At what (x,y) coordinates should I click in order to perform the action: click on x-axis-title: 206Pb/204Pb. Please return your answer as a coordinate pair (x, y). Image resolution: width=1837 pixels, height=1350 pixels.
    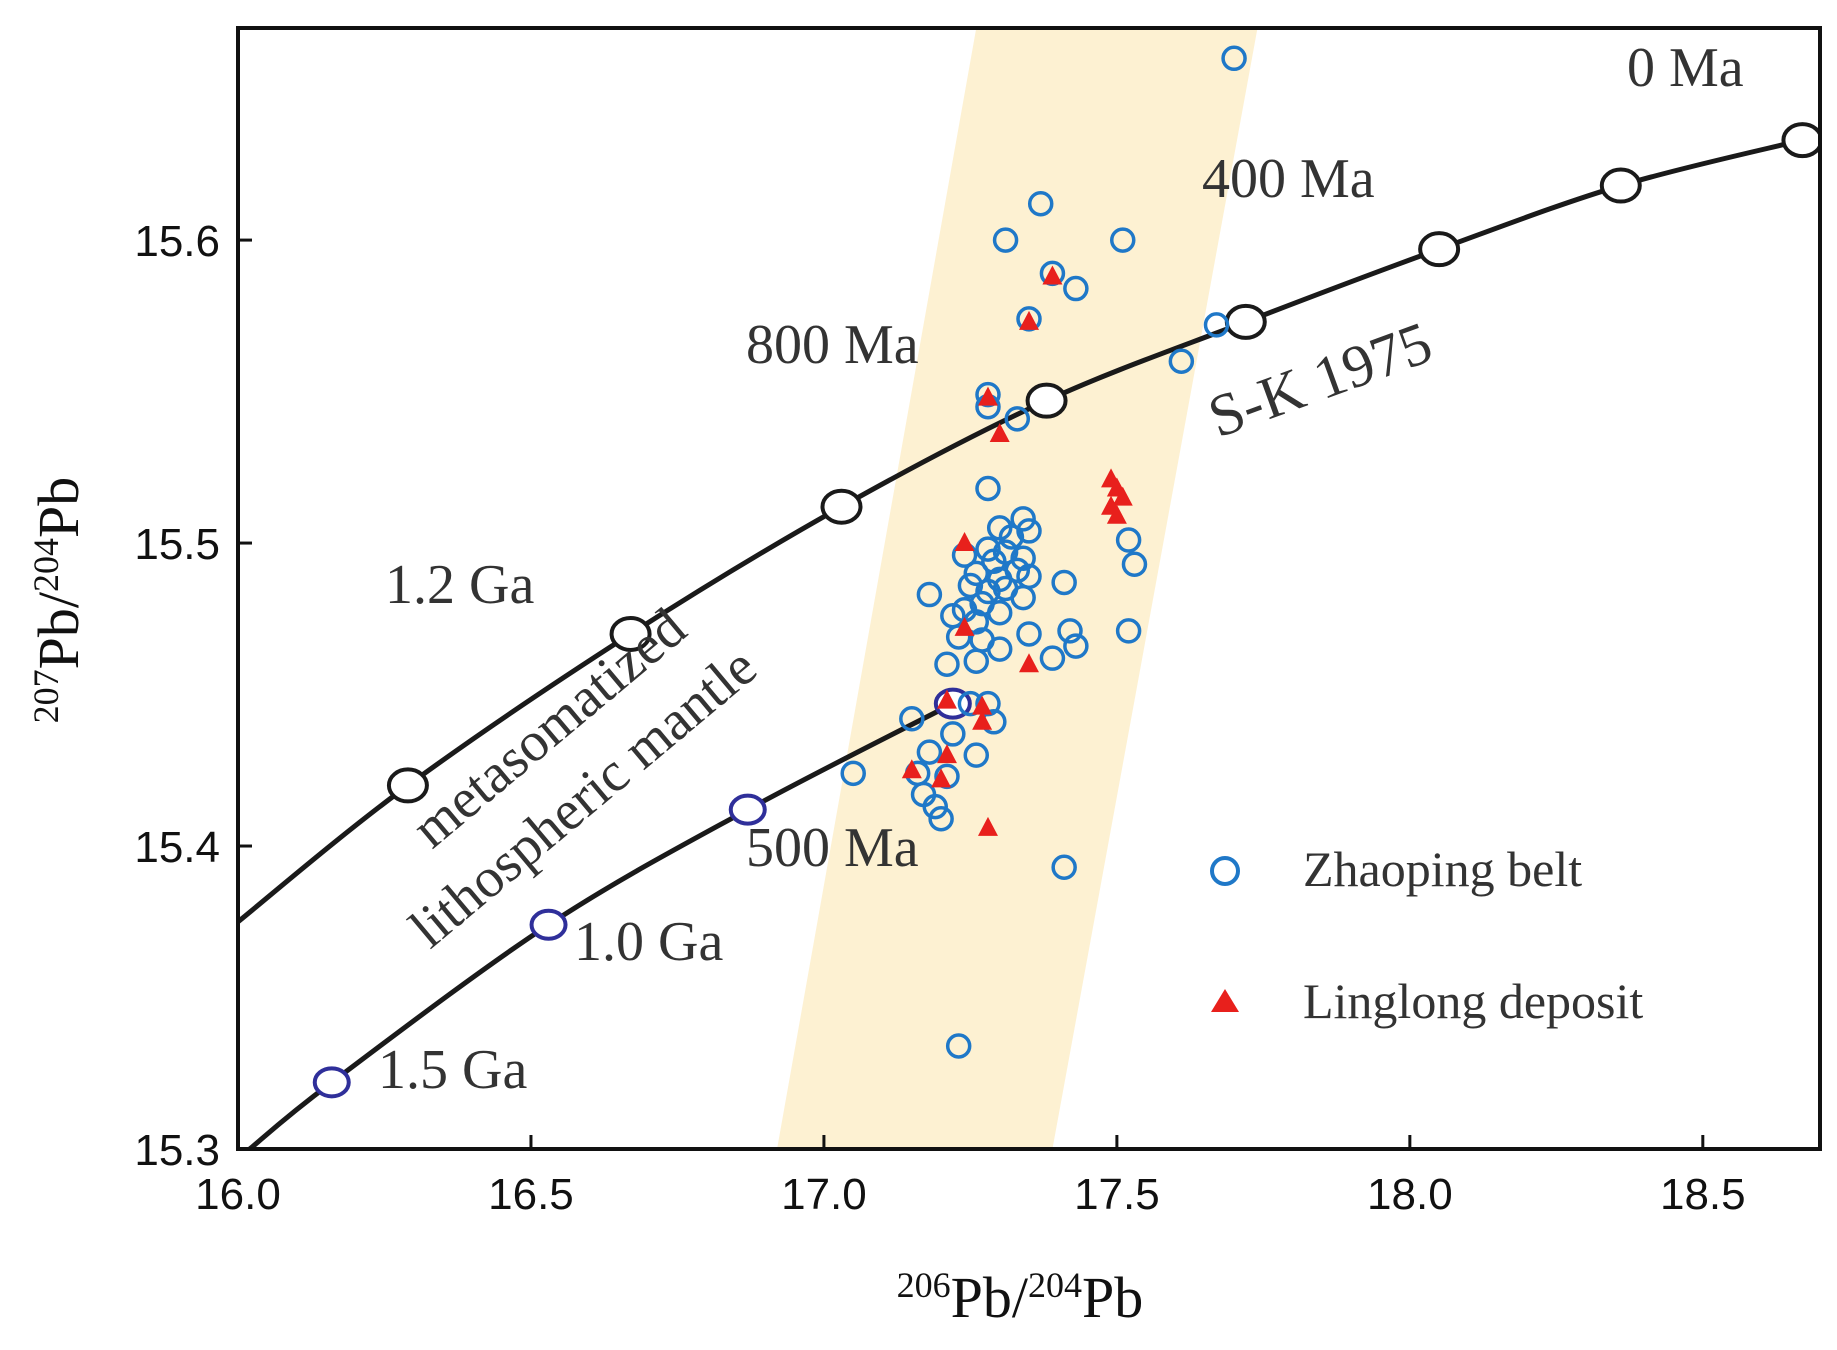
    Looking at the image, I should click on (1020, 1297).